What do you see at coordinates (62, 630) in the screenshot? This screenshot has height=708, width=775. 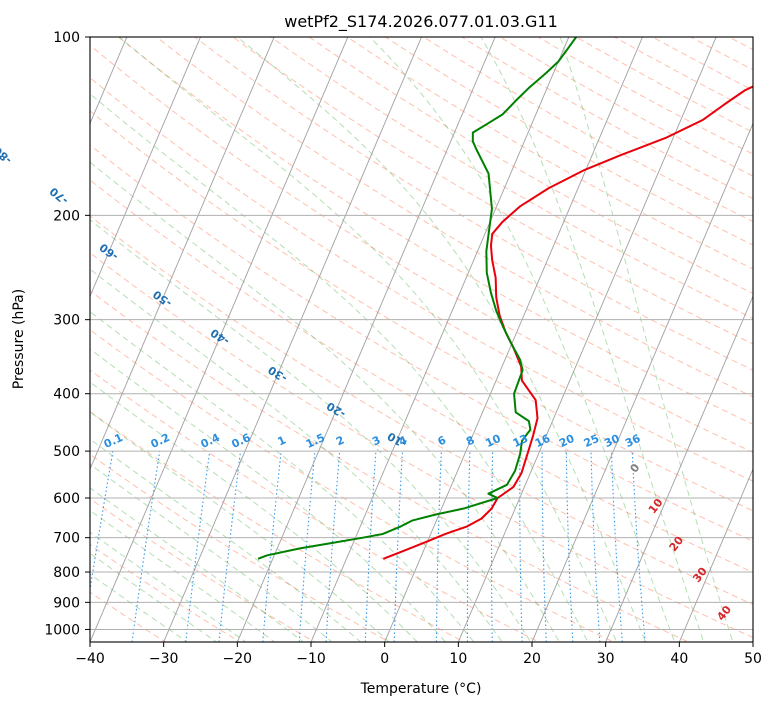 I see `y-tick-label: 1000` at bounding box center [62, 630].